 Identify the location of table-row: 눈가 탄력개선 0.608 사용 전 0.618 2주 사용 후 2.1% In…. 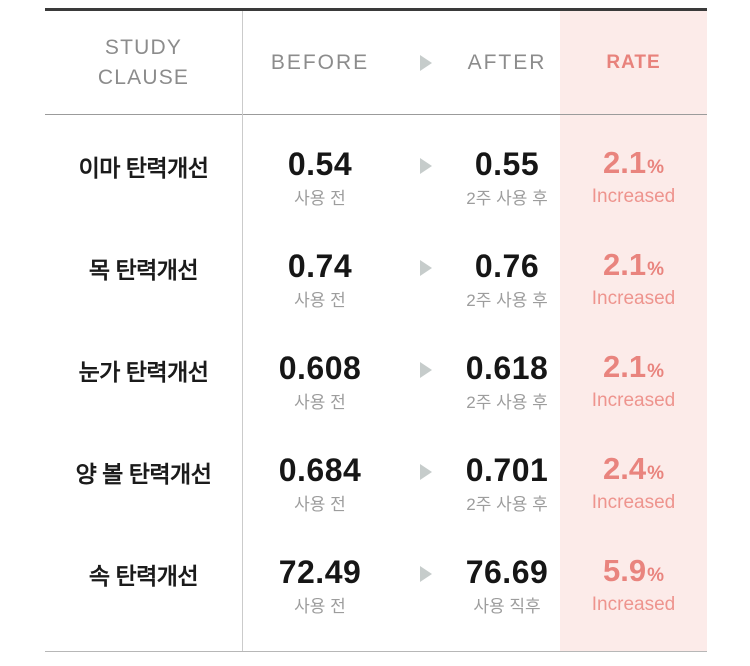
(376, 370).